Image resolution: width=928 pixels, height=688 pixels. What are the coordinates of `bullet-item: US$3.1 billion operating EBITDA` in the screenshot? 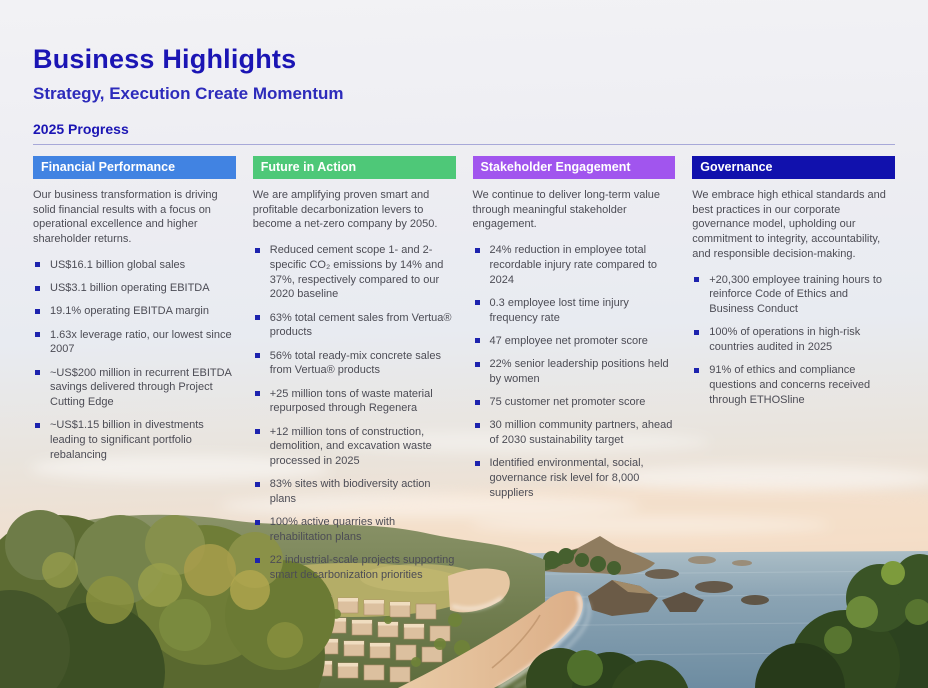 It's located at (134, 288).